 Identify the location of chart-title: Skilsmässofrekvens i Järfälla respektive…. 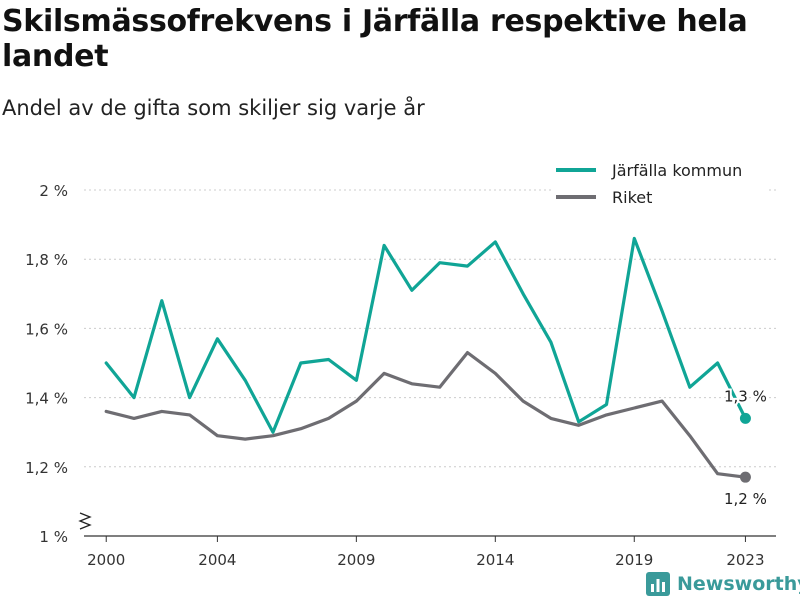
(375, 39).